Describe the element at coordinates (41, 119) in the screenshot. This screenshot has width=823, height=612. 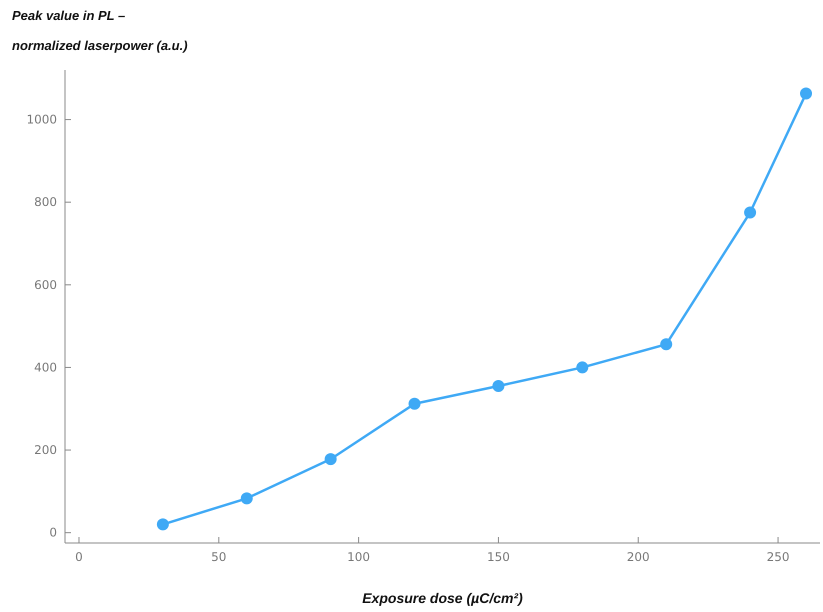
I see `y-tick-label: 1000` at that location.